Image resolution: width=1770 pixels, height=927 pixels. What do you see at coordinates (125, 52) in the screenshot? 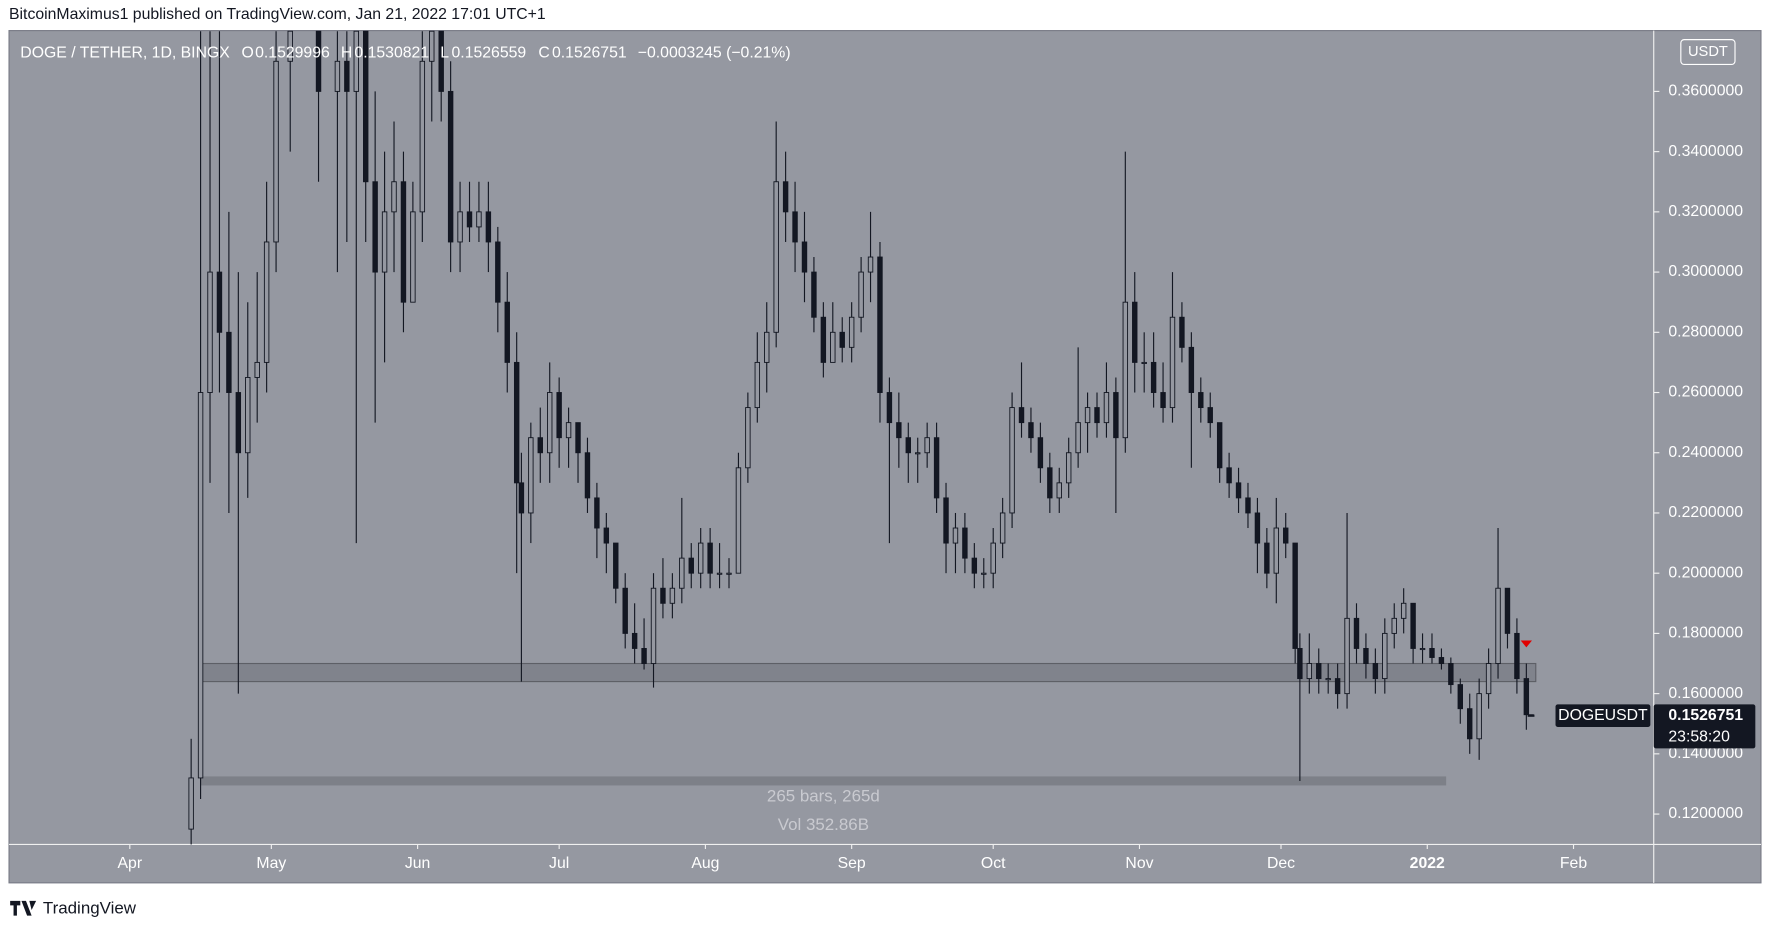
I see `symbol-title: DOGE / TETHER, 1D, BINGX` at bounding box center [125, 52].